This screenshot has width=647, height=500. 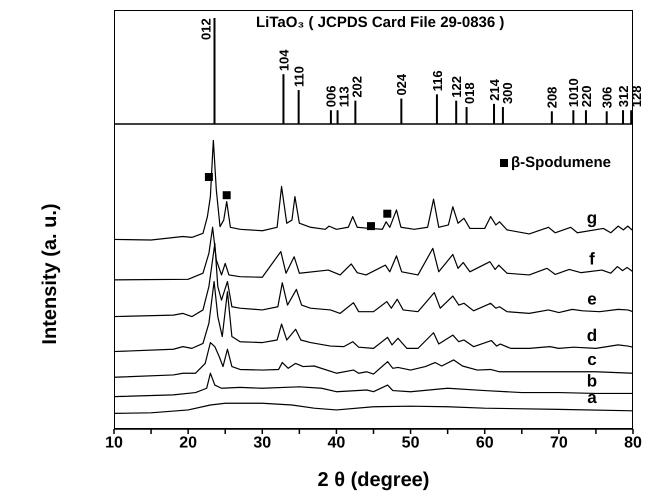 What do you see at coordinates (592, 336) in the screenshot?
I see `series-label: d` at bounding box center [592, 336].